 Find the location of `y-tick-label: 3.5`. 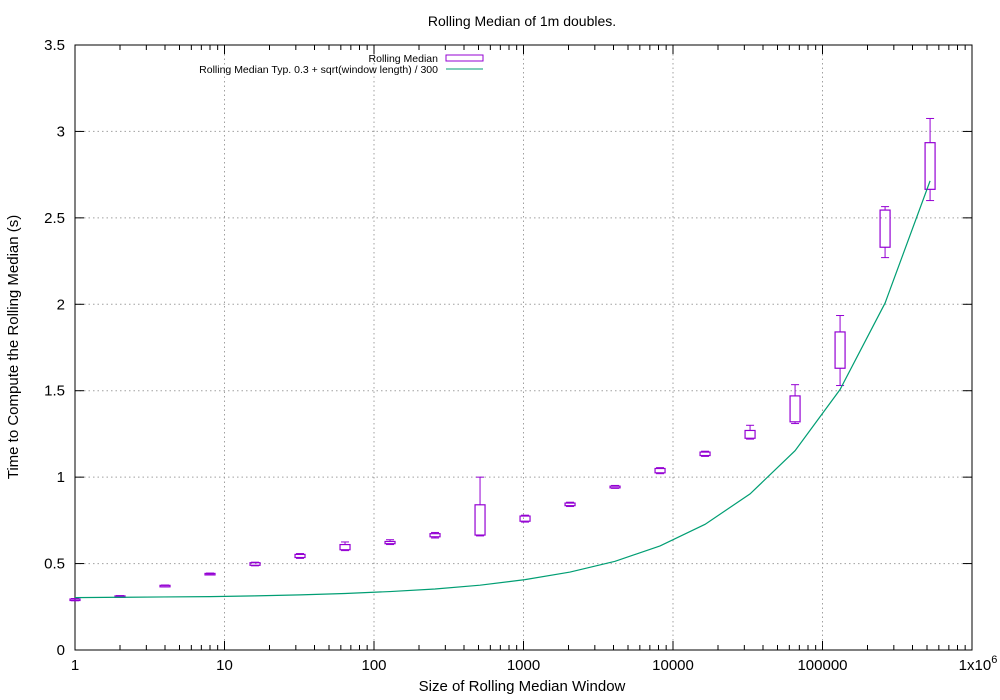

y-tick-label: 3.5 is located at coordinates (54, 45).